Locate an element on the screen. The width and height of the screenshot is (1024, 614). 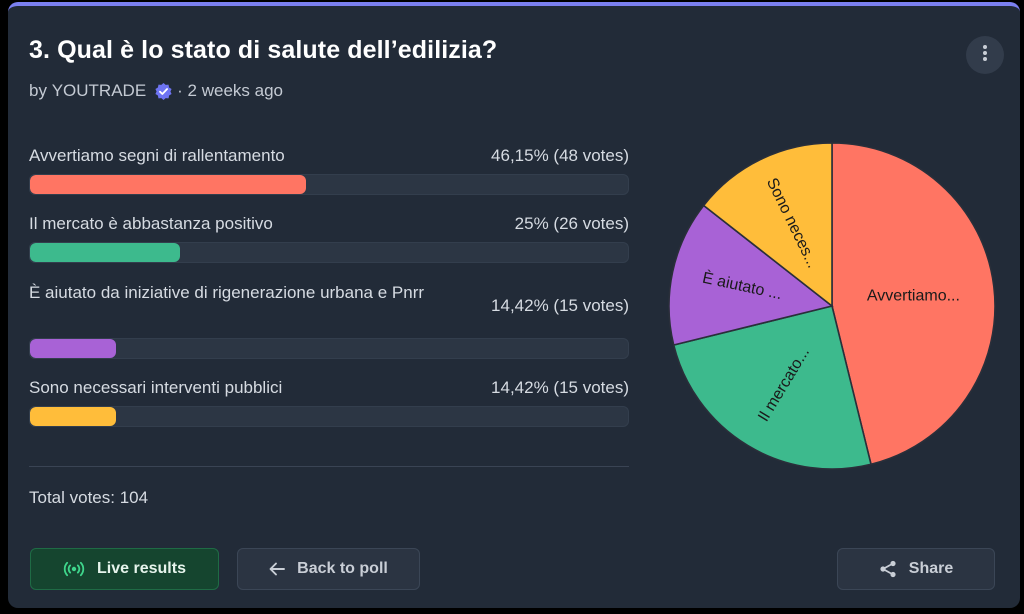
share-button: Share is located at coordinates (916, 569).